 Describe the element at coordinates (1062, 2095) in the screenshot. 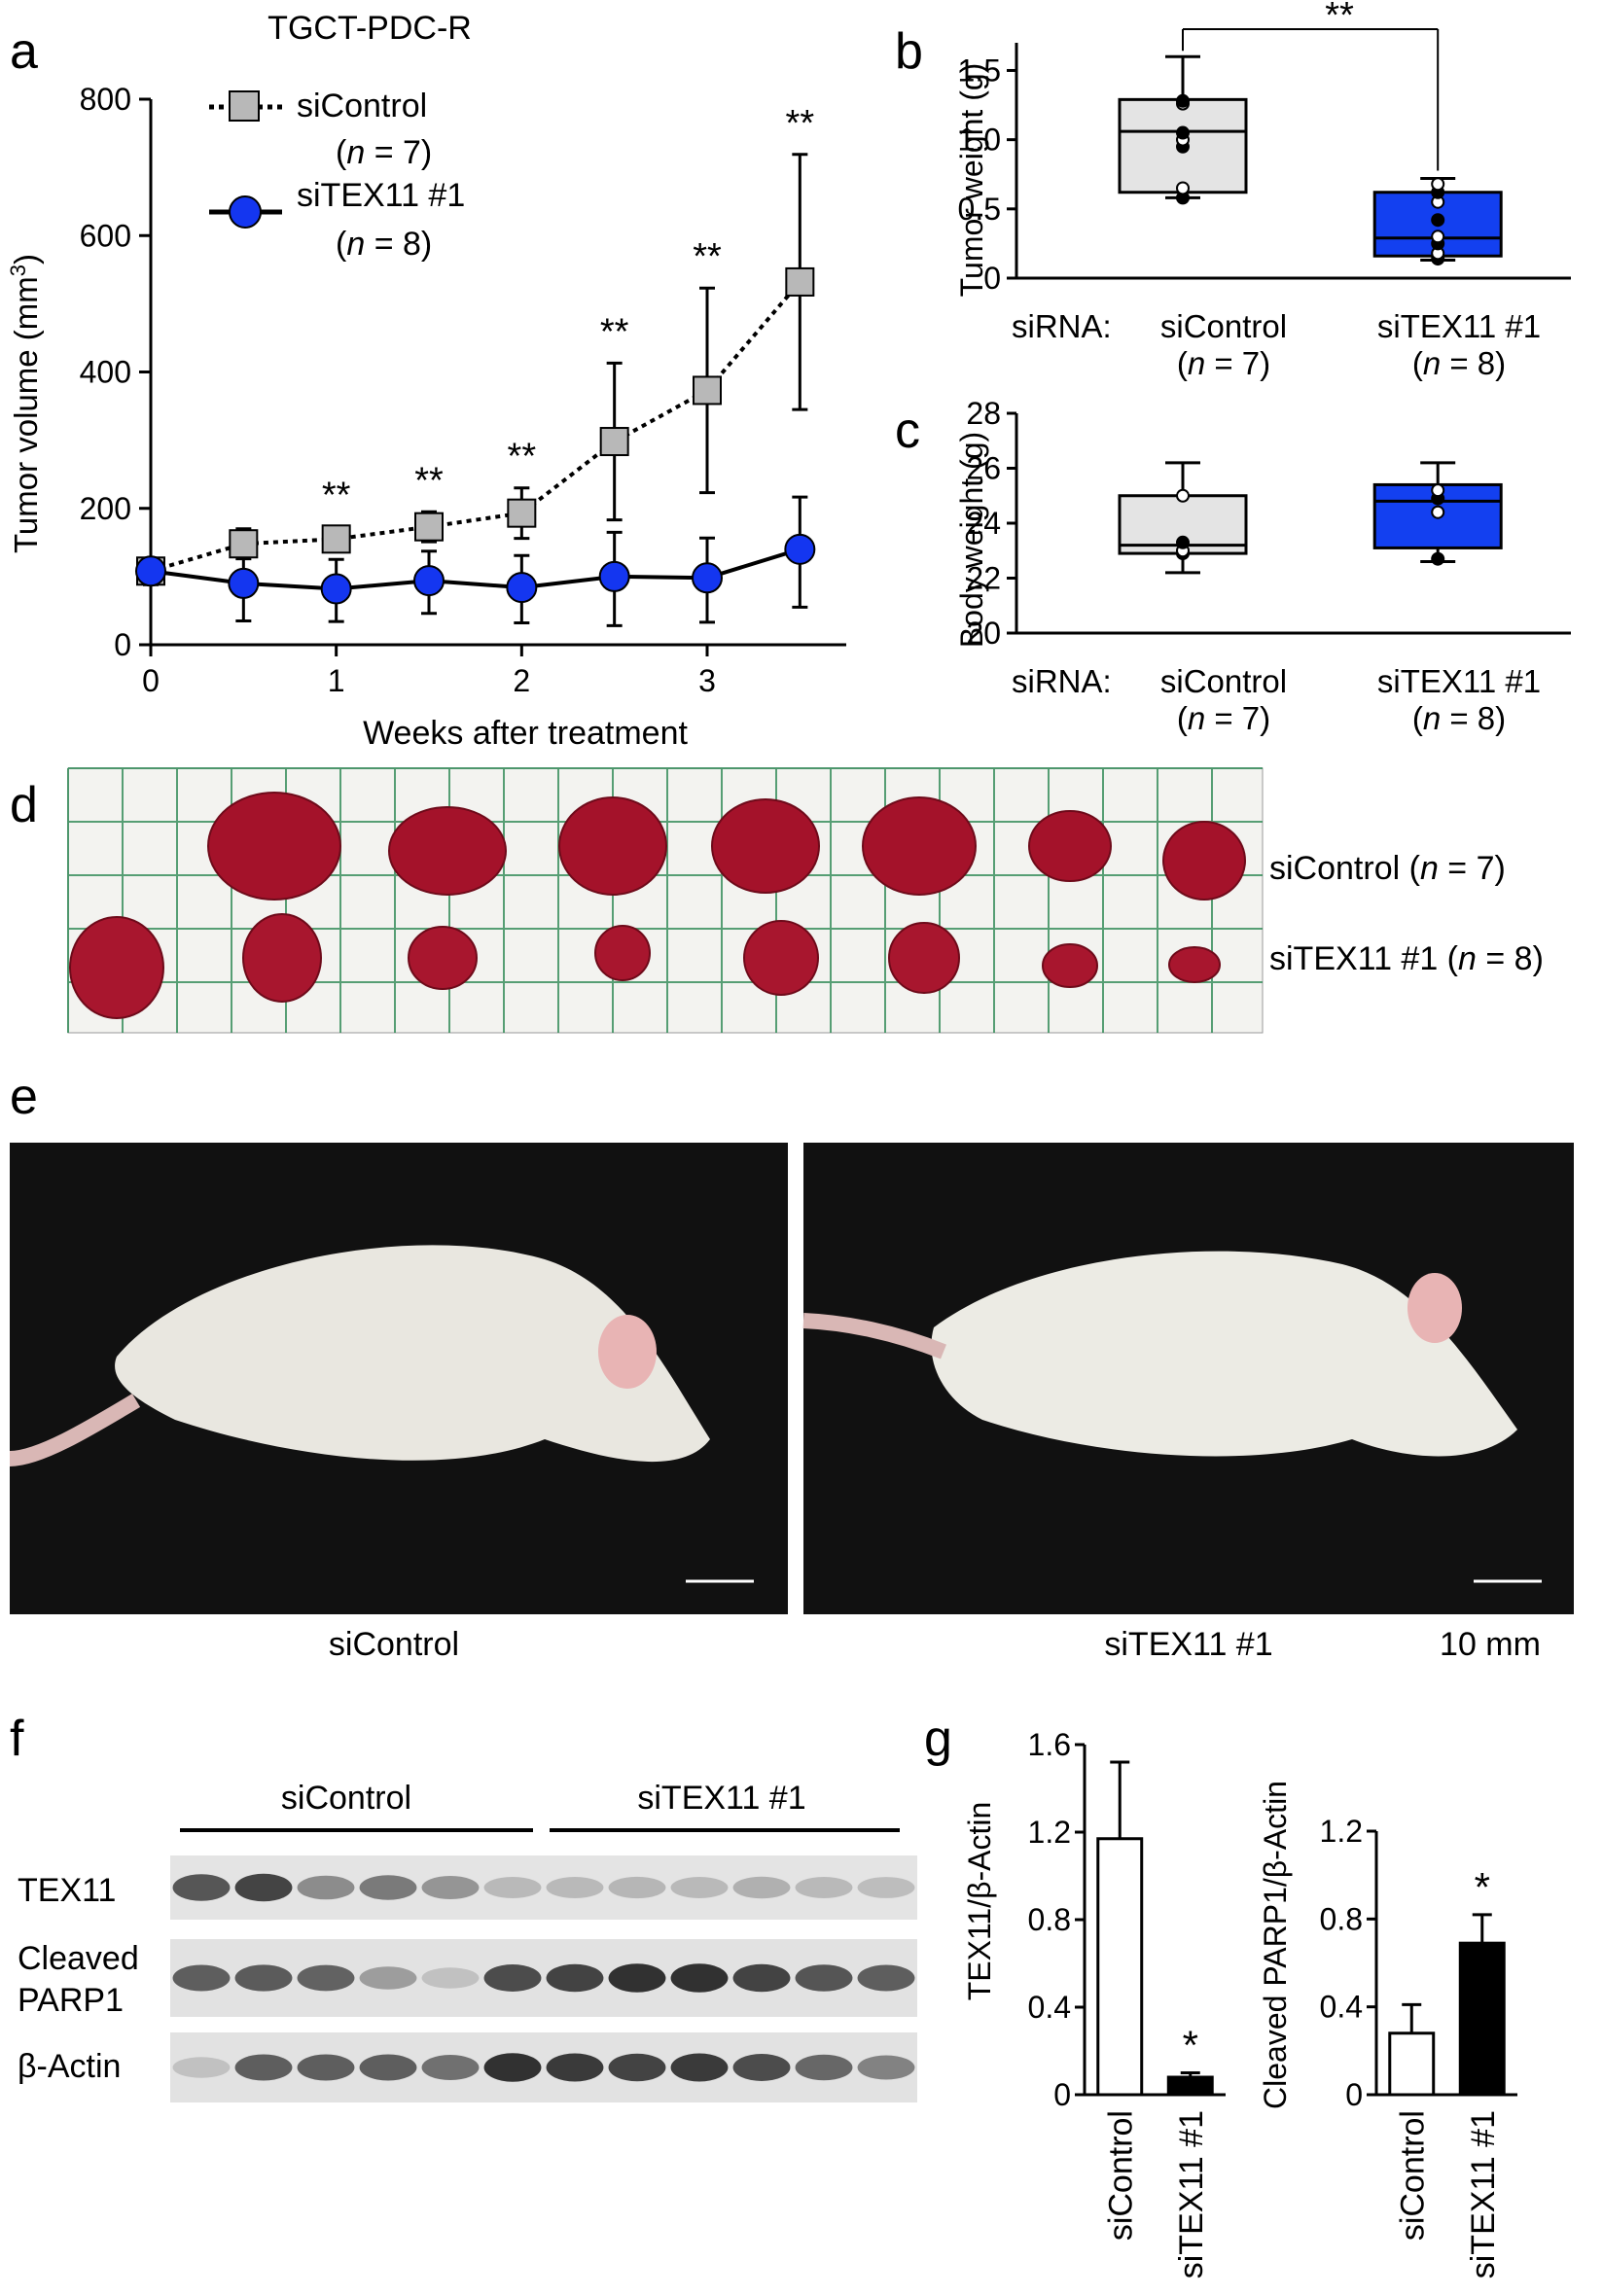

I see `g1-ytick-label: 0` at that location.